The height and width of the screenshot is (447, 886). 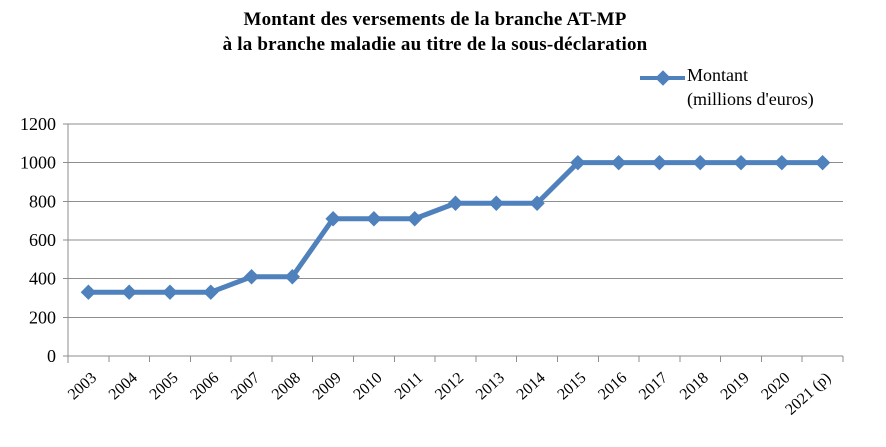 I want to click on legend-label-line2: (millions d'euros), so click(x=750, y=99).